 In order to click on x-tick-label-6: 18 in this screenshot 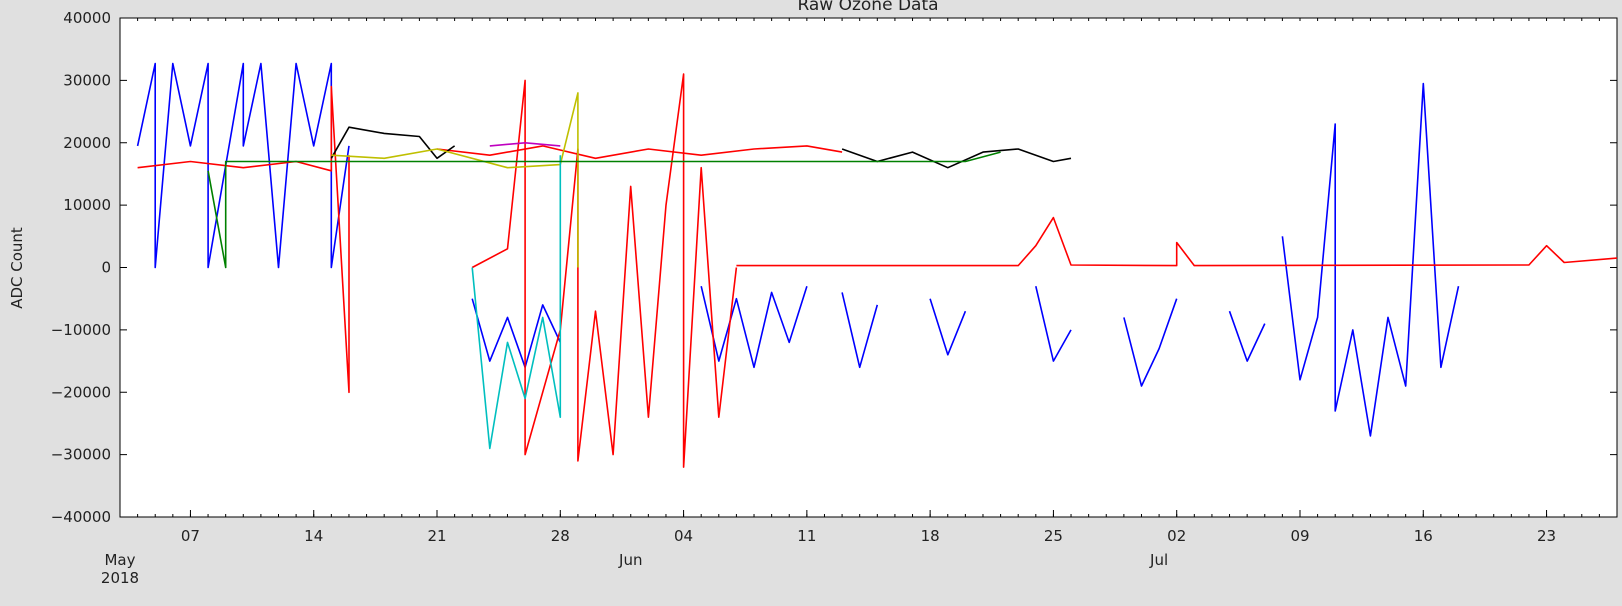, I will do `click(930, 536)`.